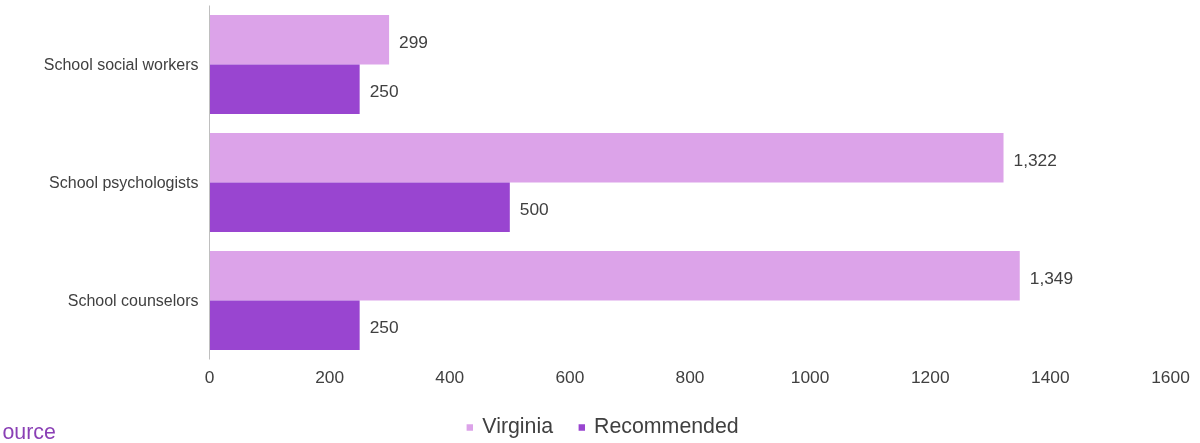 This screenshot has height=443, width=1200. I want to click on text: ource, so click(29, 431).